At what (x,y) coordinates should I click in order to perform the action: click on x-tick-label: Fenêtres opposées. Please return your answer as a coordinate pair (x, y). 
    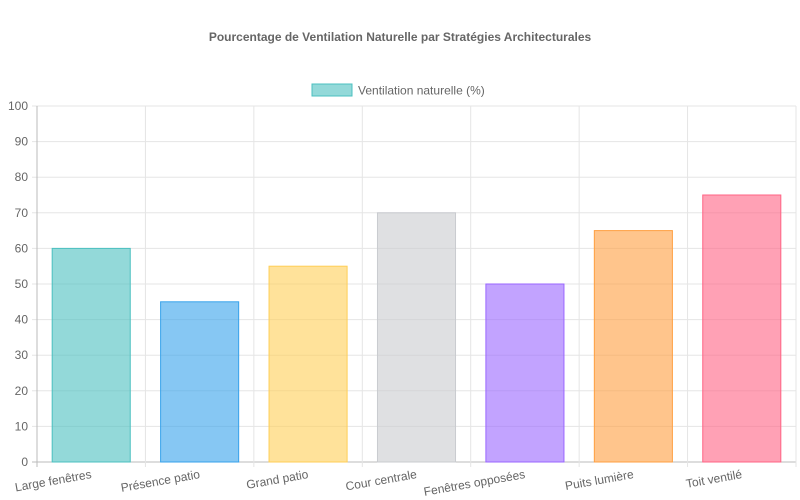
    Looking at the image, I should click on (475, 483).